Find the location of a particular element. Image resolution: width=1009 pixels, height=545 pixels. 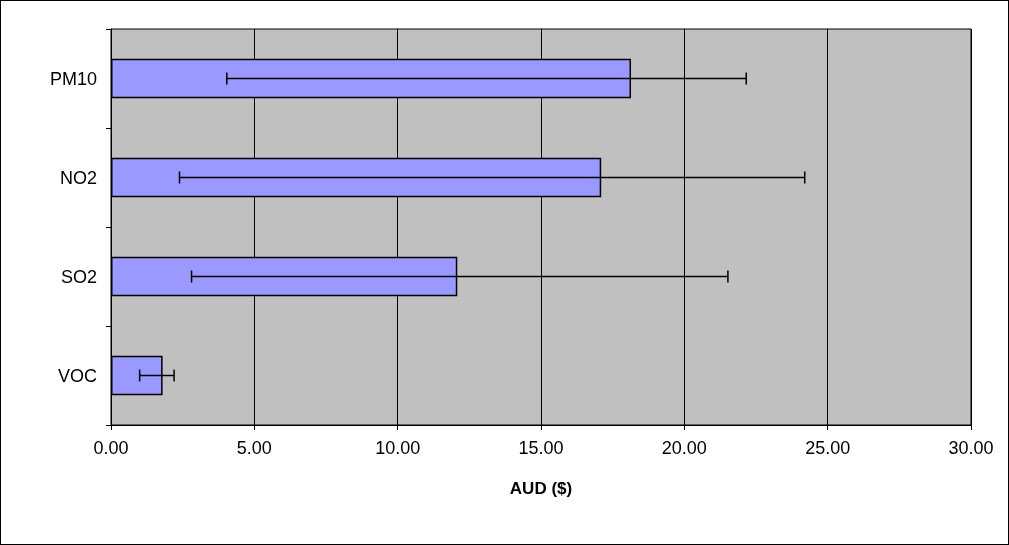

y-tick-label: NO2 is located at coordinates (78, 177).